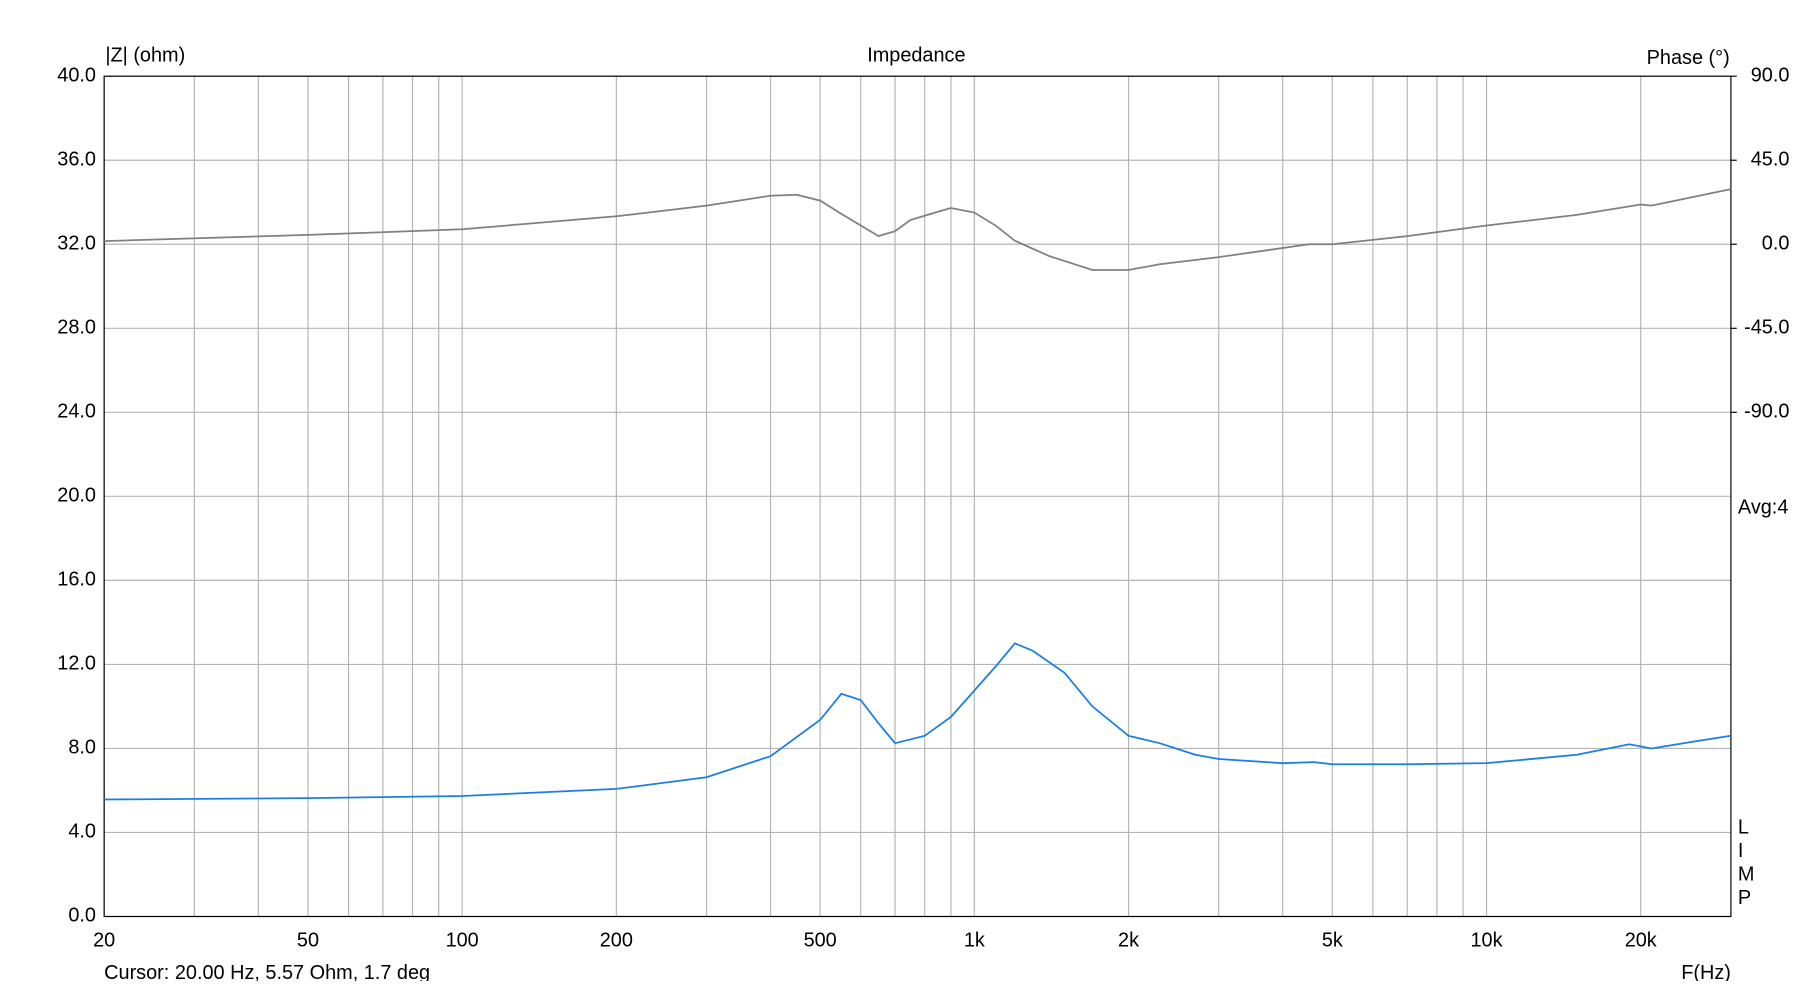 This screenshot has width=1814, height=986. I want to click on y-tick-label: 20.0, so click(76, 496).